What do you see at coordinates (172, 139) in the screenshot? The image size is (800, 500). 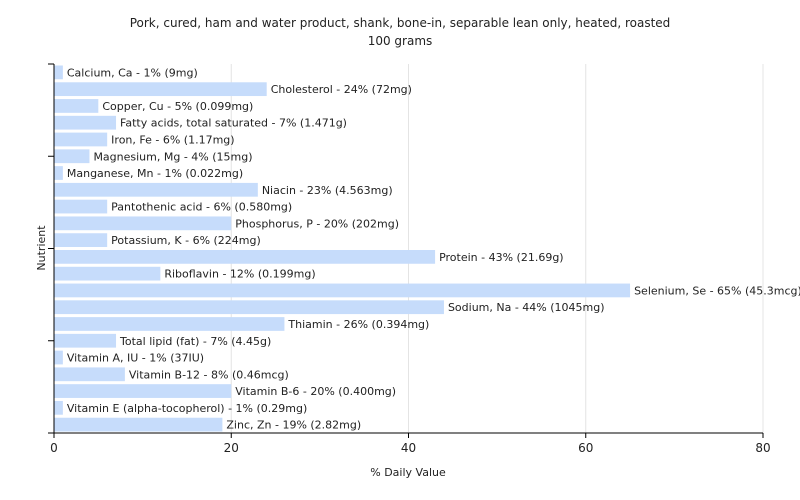 I see `bar-label: Iron, Fe - 6% (1.17mg)` at bounding box center [172, 139].